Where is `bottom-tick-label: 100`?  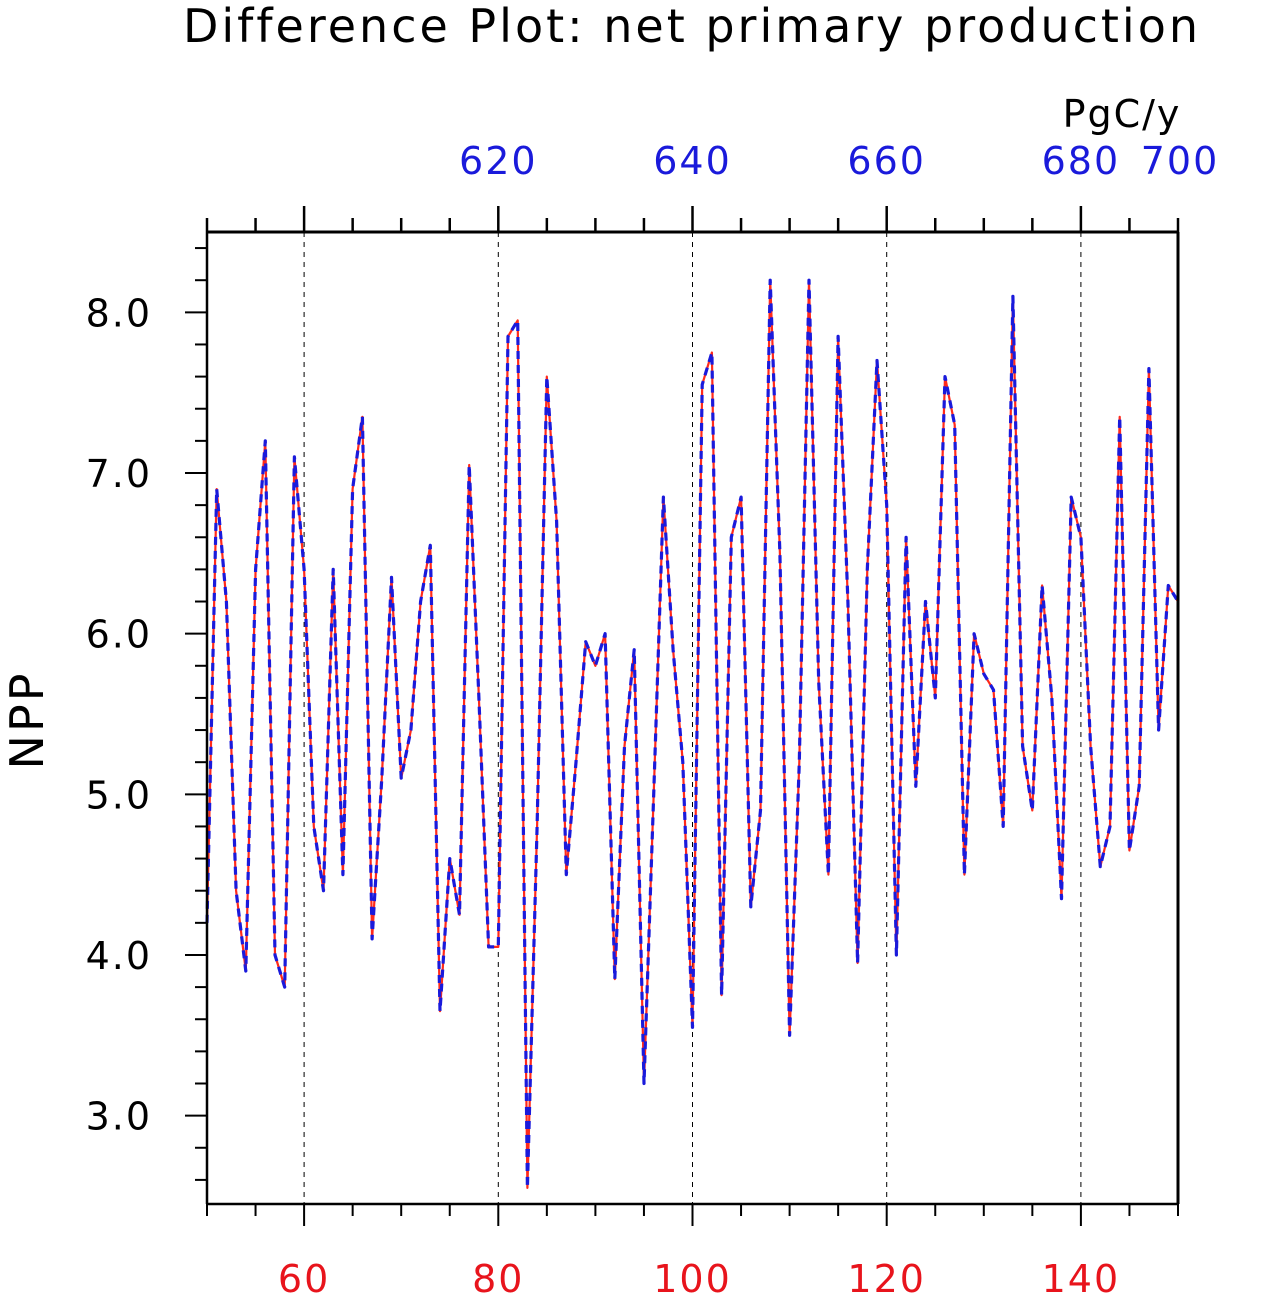 bottom-tick-label: 100 is located at coordinates (692, 1275).